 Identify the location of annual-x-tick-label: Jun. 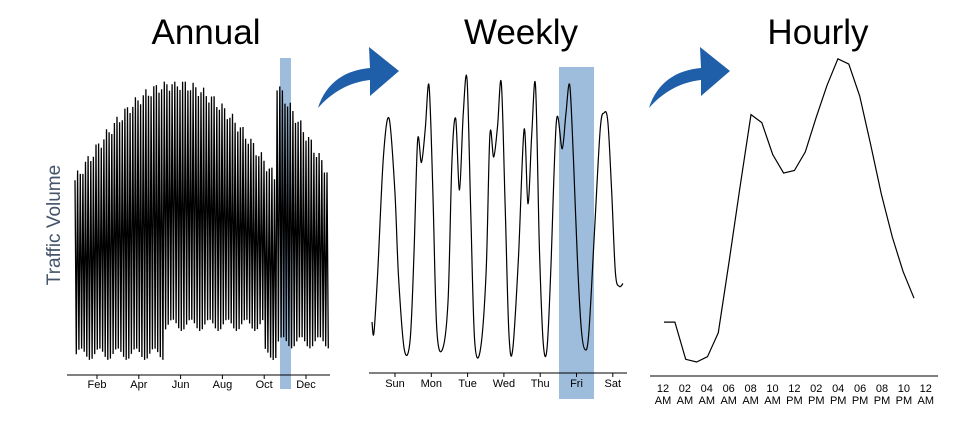
(181, 385).